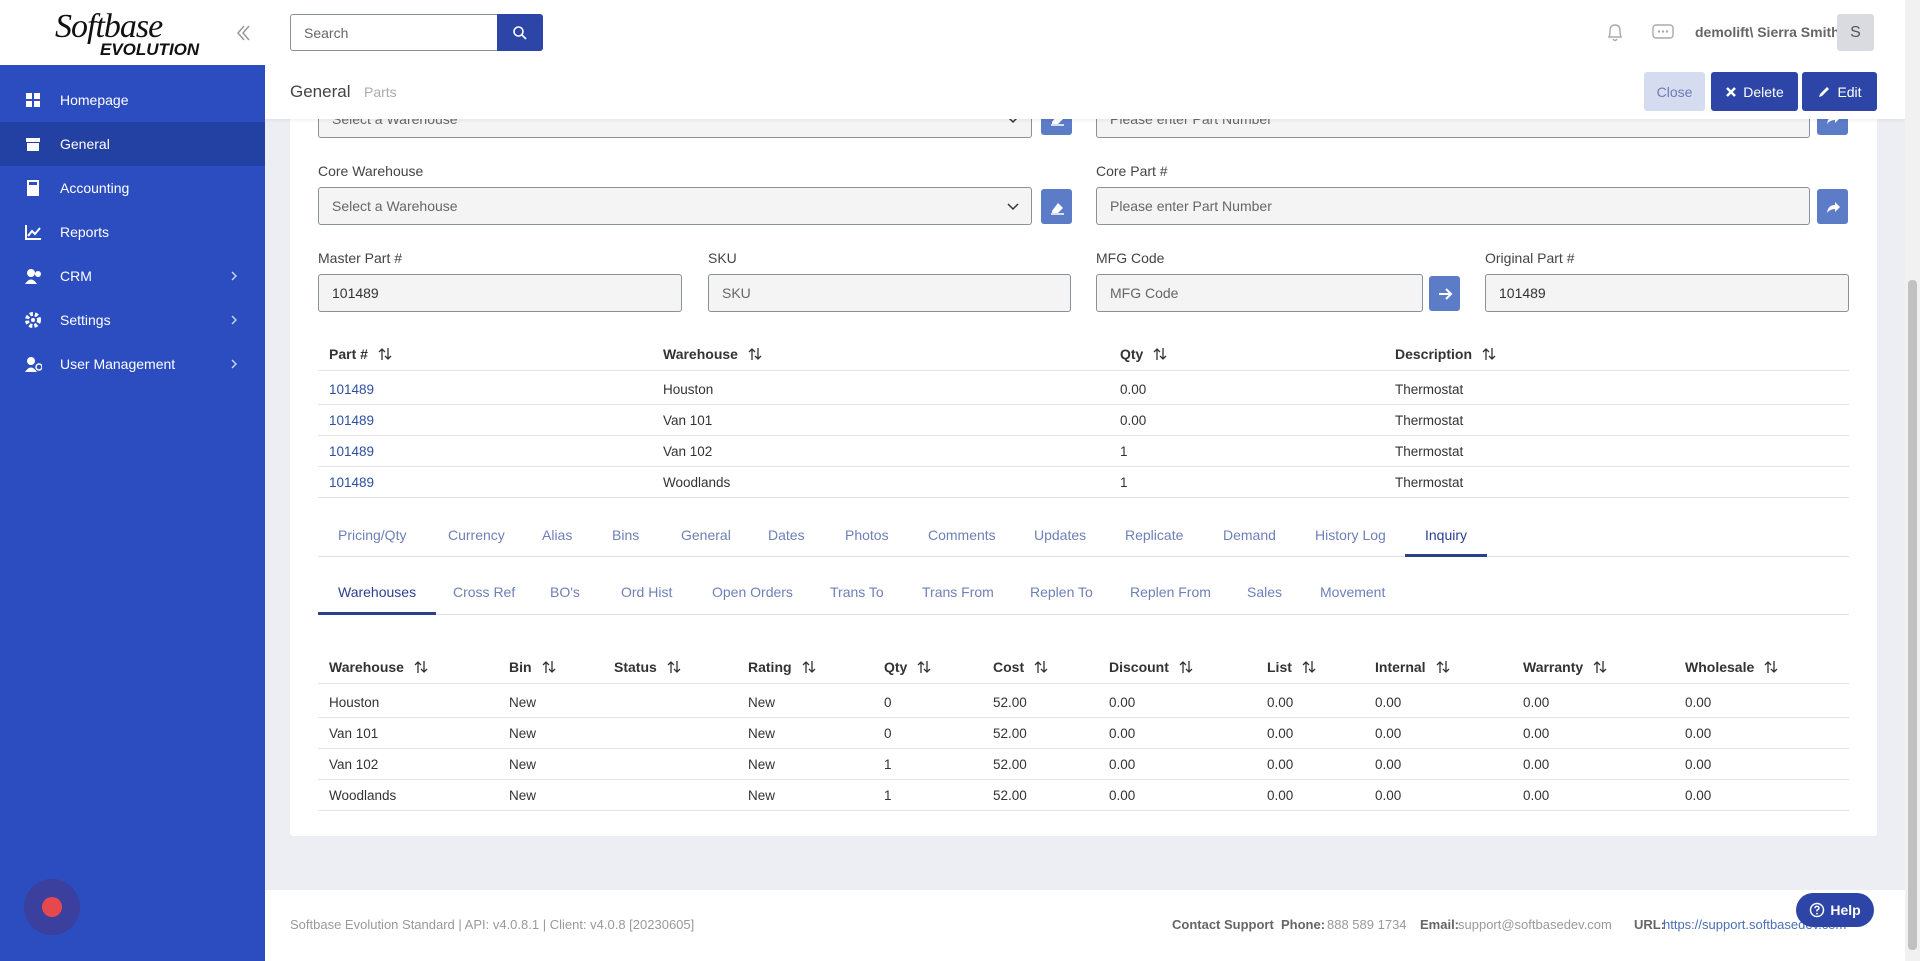  I want to click on go-button, so click(1832, 206).